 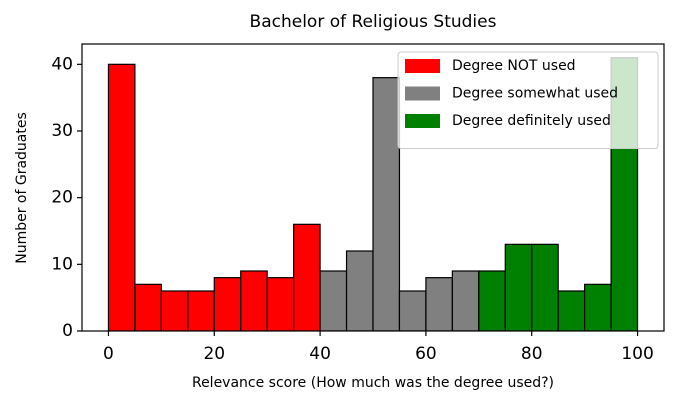 I want to click on legend-label: Degree NOT used, so click(x=514, y=66).